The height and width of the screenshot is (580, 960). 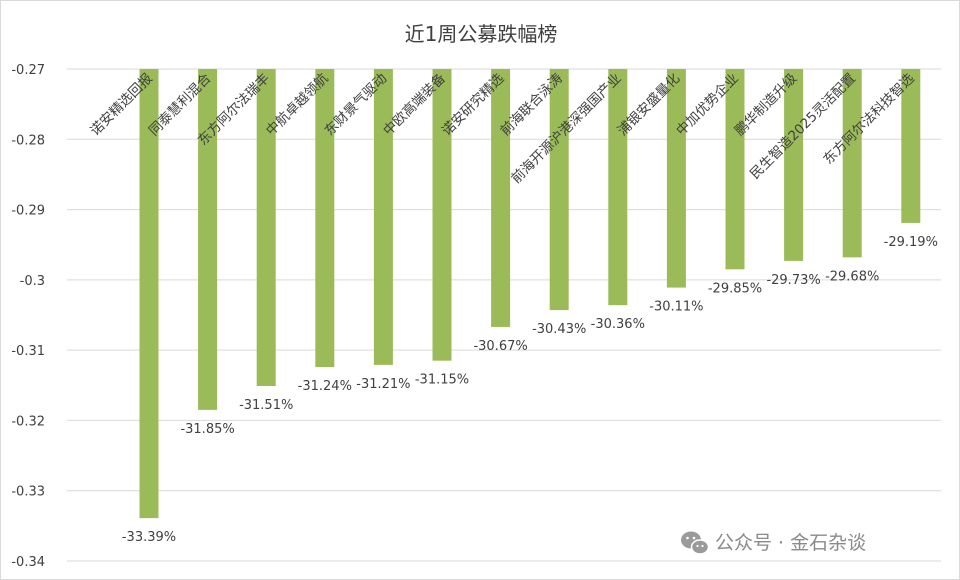 I want to click on y-tick-label: -0.3, so click(x=32, y=281).